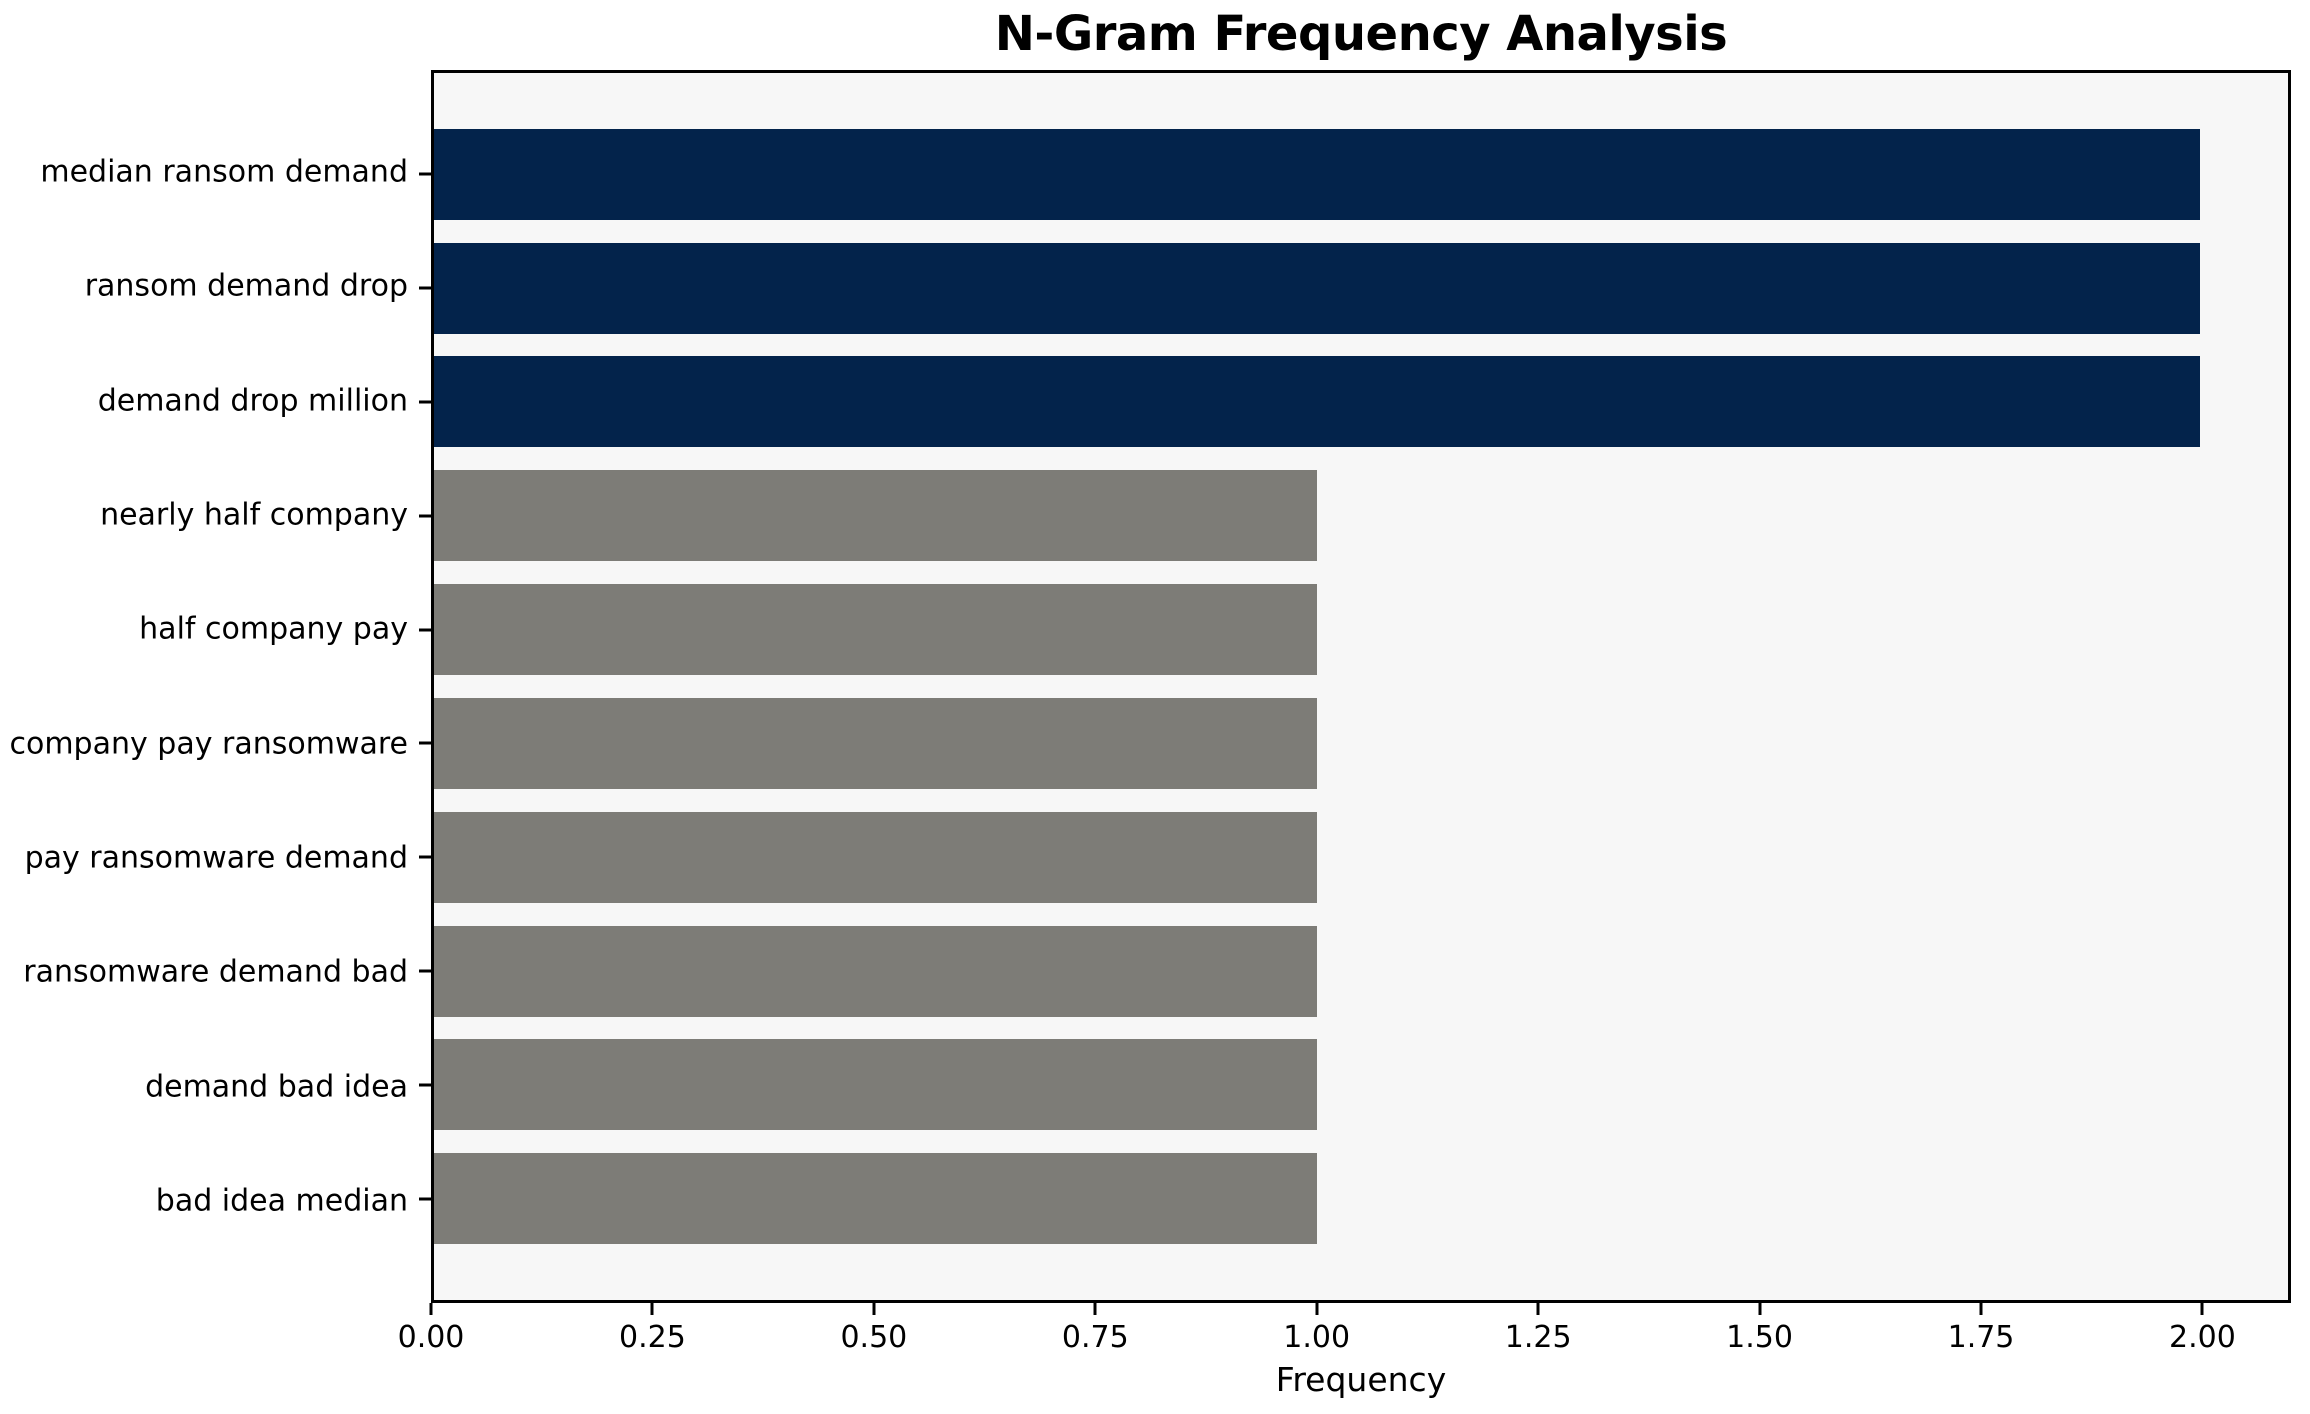  What do you see at coordinates (652, 1337) in the screenshot?
I see `x-tick-label-0.25: 0.25` at bounding box center [652, 1337].